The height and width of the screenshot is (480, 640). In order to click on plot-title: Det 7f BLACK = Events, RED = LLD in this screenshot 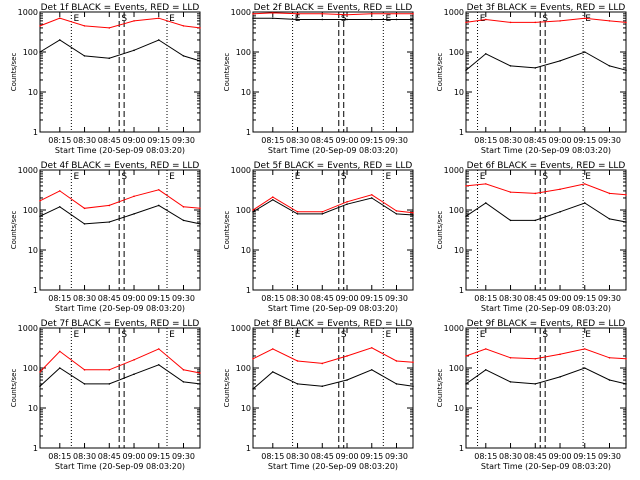, I will do `click(120, 324)`.